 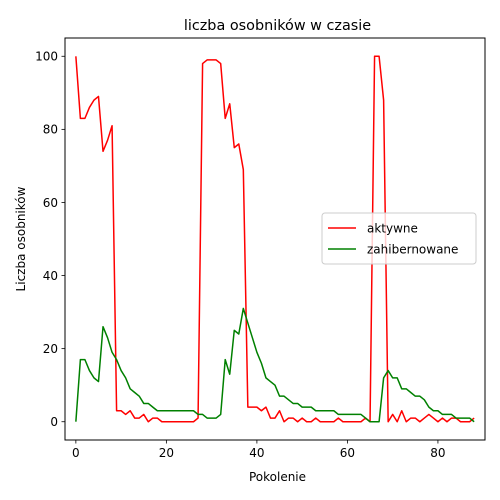 I want to click on legend-box, so click(x=399, y=238).